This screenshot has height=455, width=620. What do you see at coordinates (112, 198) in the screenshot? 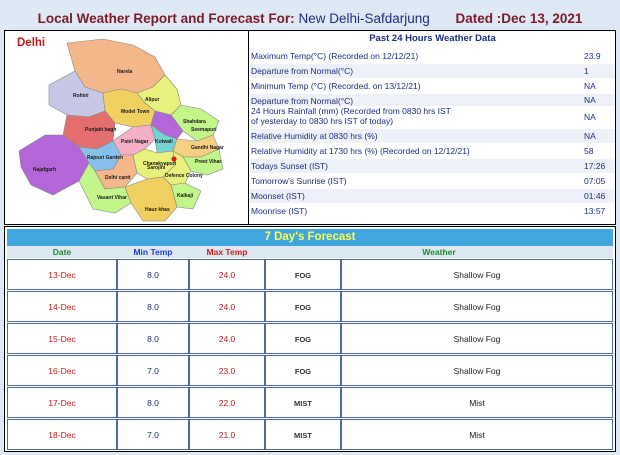
I see `svg-text: Vasant Vihar` at bounding box center [112, 198].